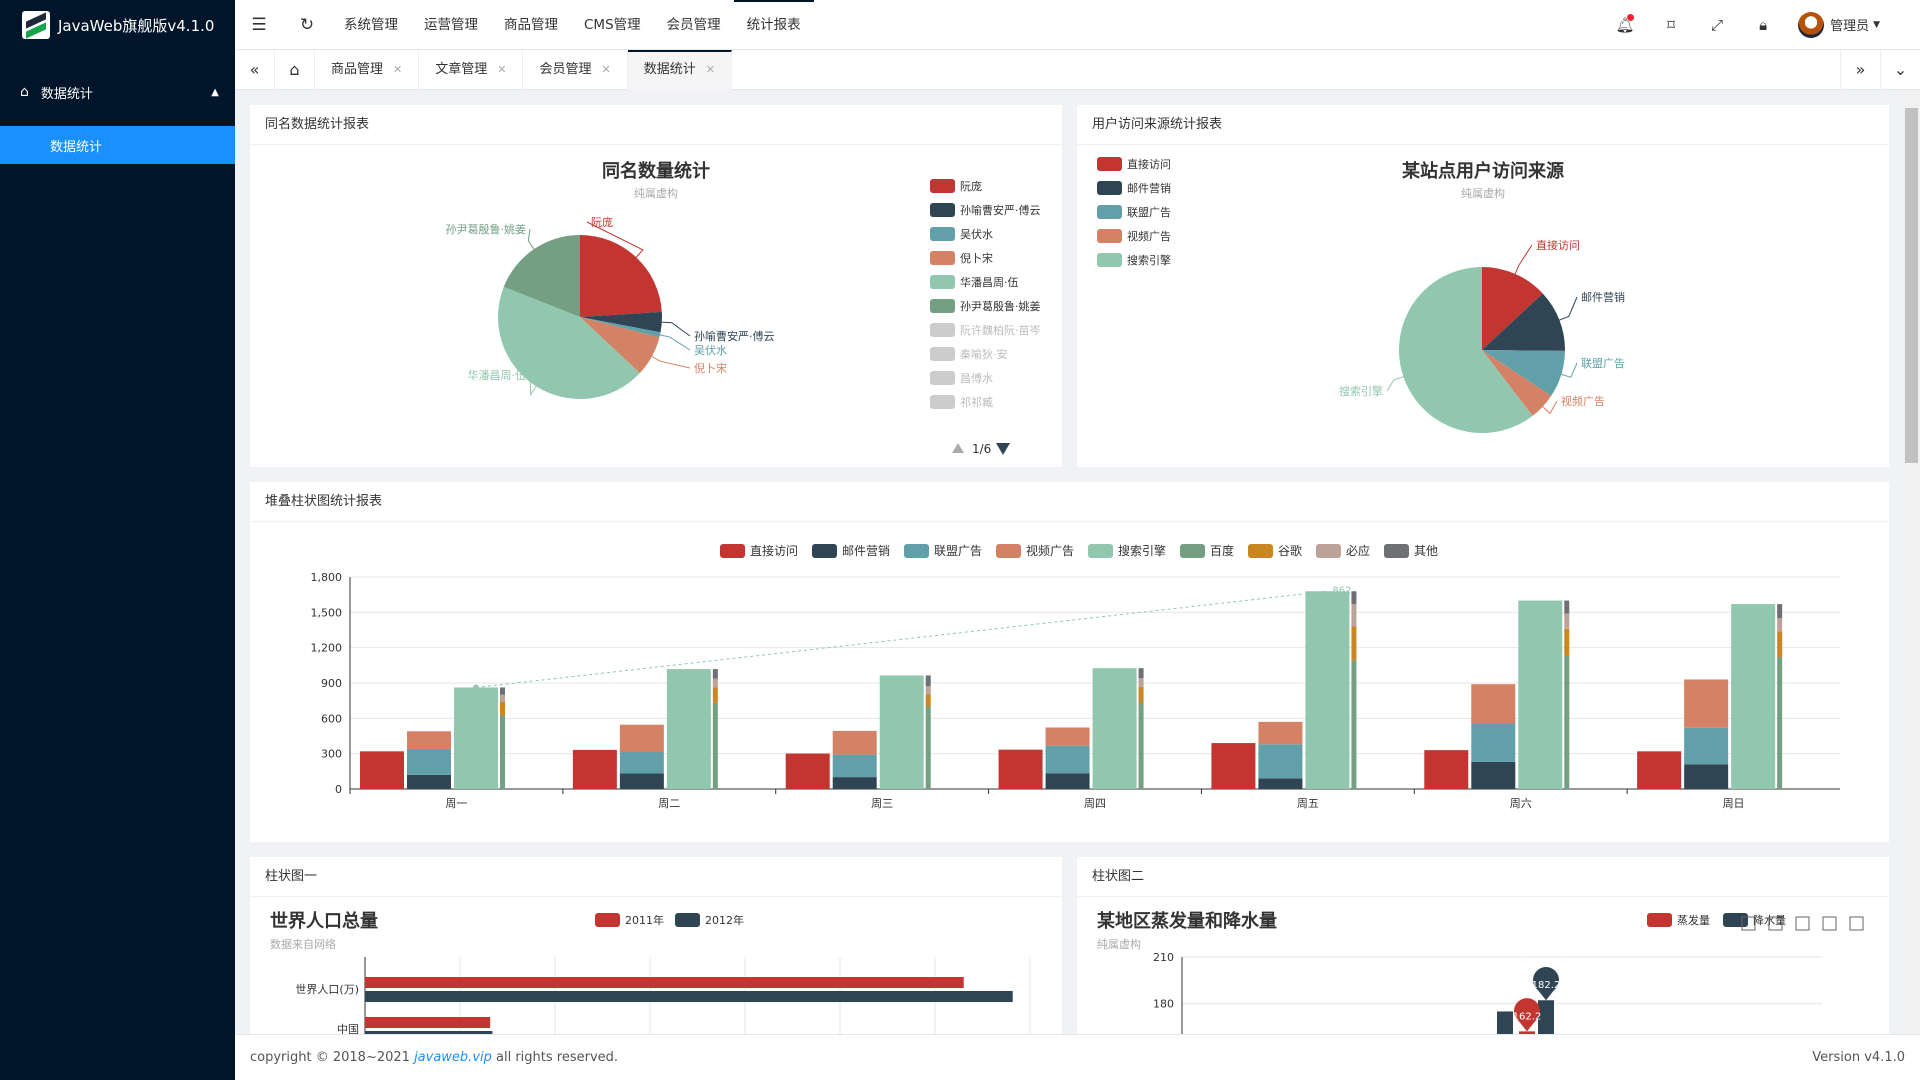 This screenshot has height=1080, width=1920. Describe the element at coordinates (1734, 803) in the screenshot. I see `x-tick-label: 周日` at that location.